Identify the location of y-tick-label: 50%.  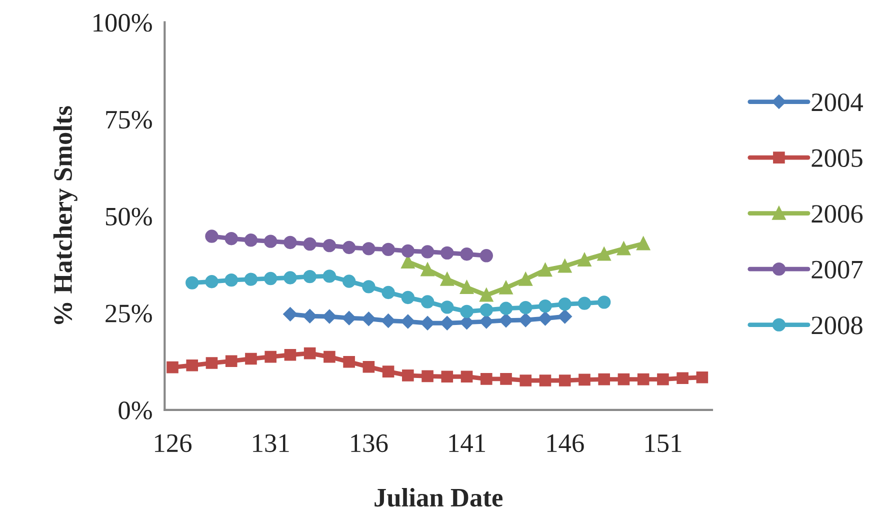
(129, 217).